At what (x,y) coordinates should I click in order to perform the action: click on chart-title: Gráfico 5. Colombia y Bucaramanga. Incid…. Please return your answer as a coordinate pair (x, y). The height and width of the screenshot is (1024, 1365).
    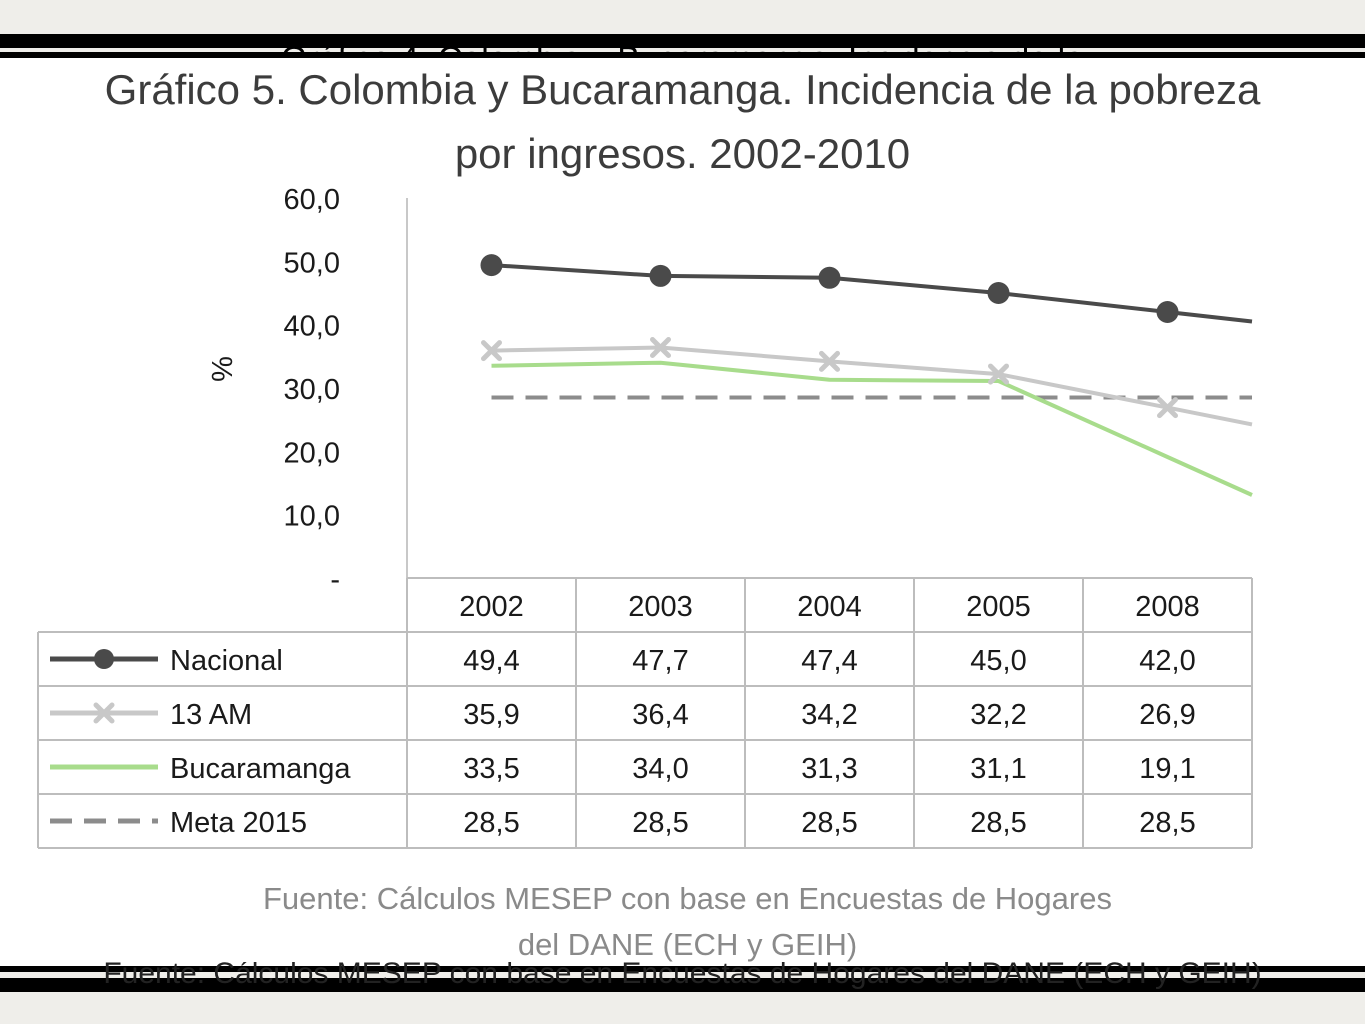
    Looking at the image, I should click on (682, 122).